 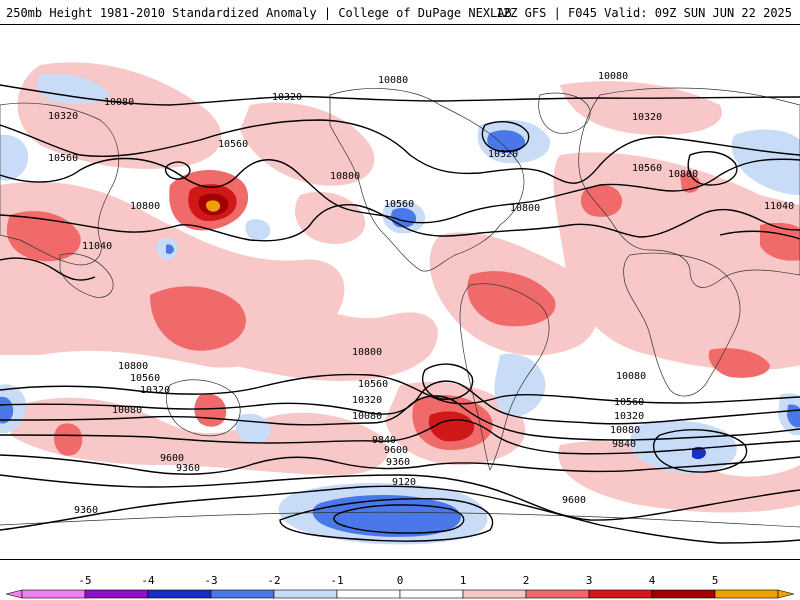 I want to click on colorbar-ticks: -5 -4 -3 -2 -1 0 1 2 3 4 5, so click(x=398, y=580).